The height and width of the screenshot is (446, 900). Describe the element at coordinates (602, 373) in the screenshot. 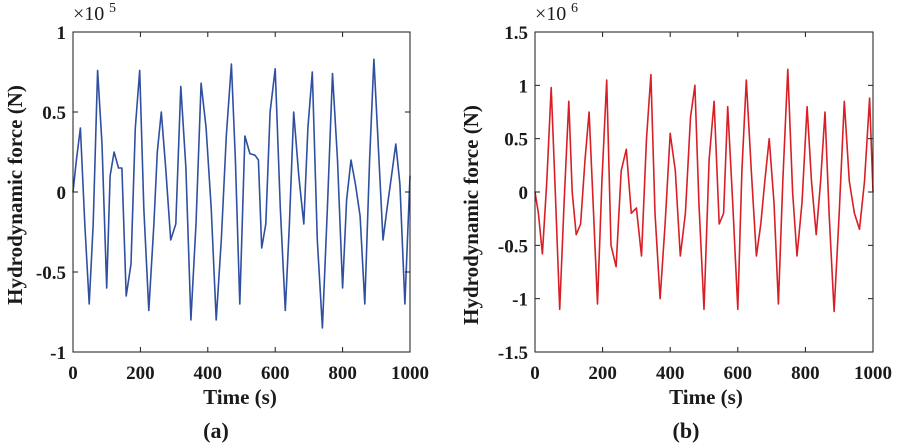

I see `panel-b-xtick-label: 200` at that location.